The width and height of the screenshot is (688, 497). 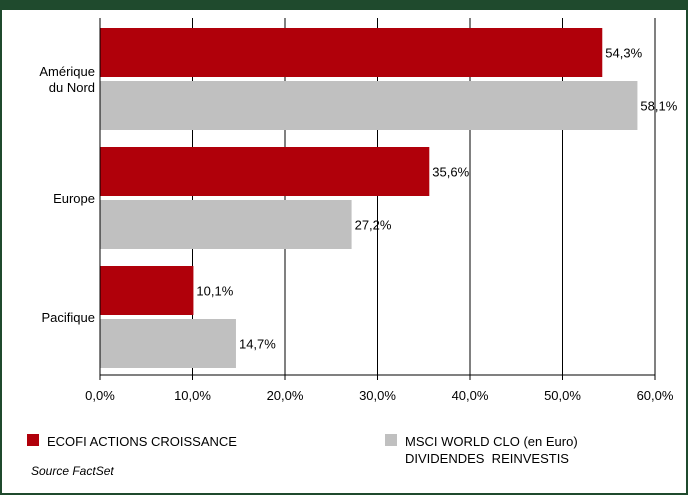 I want to click on legend-label-ecofi: ECOFI ACTIONS CROISSANCE, so click(x=142, y=441).